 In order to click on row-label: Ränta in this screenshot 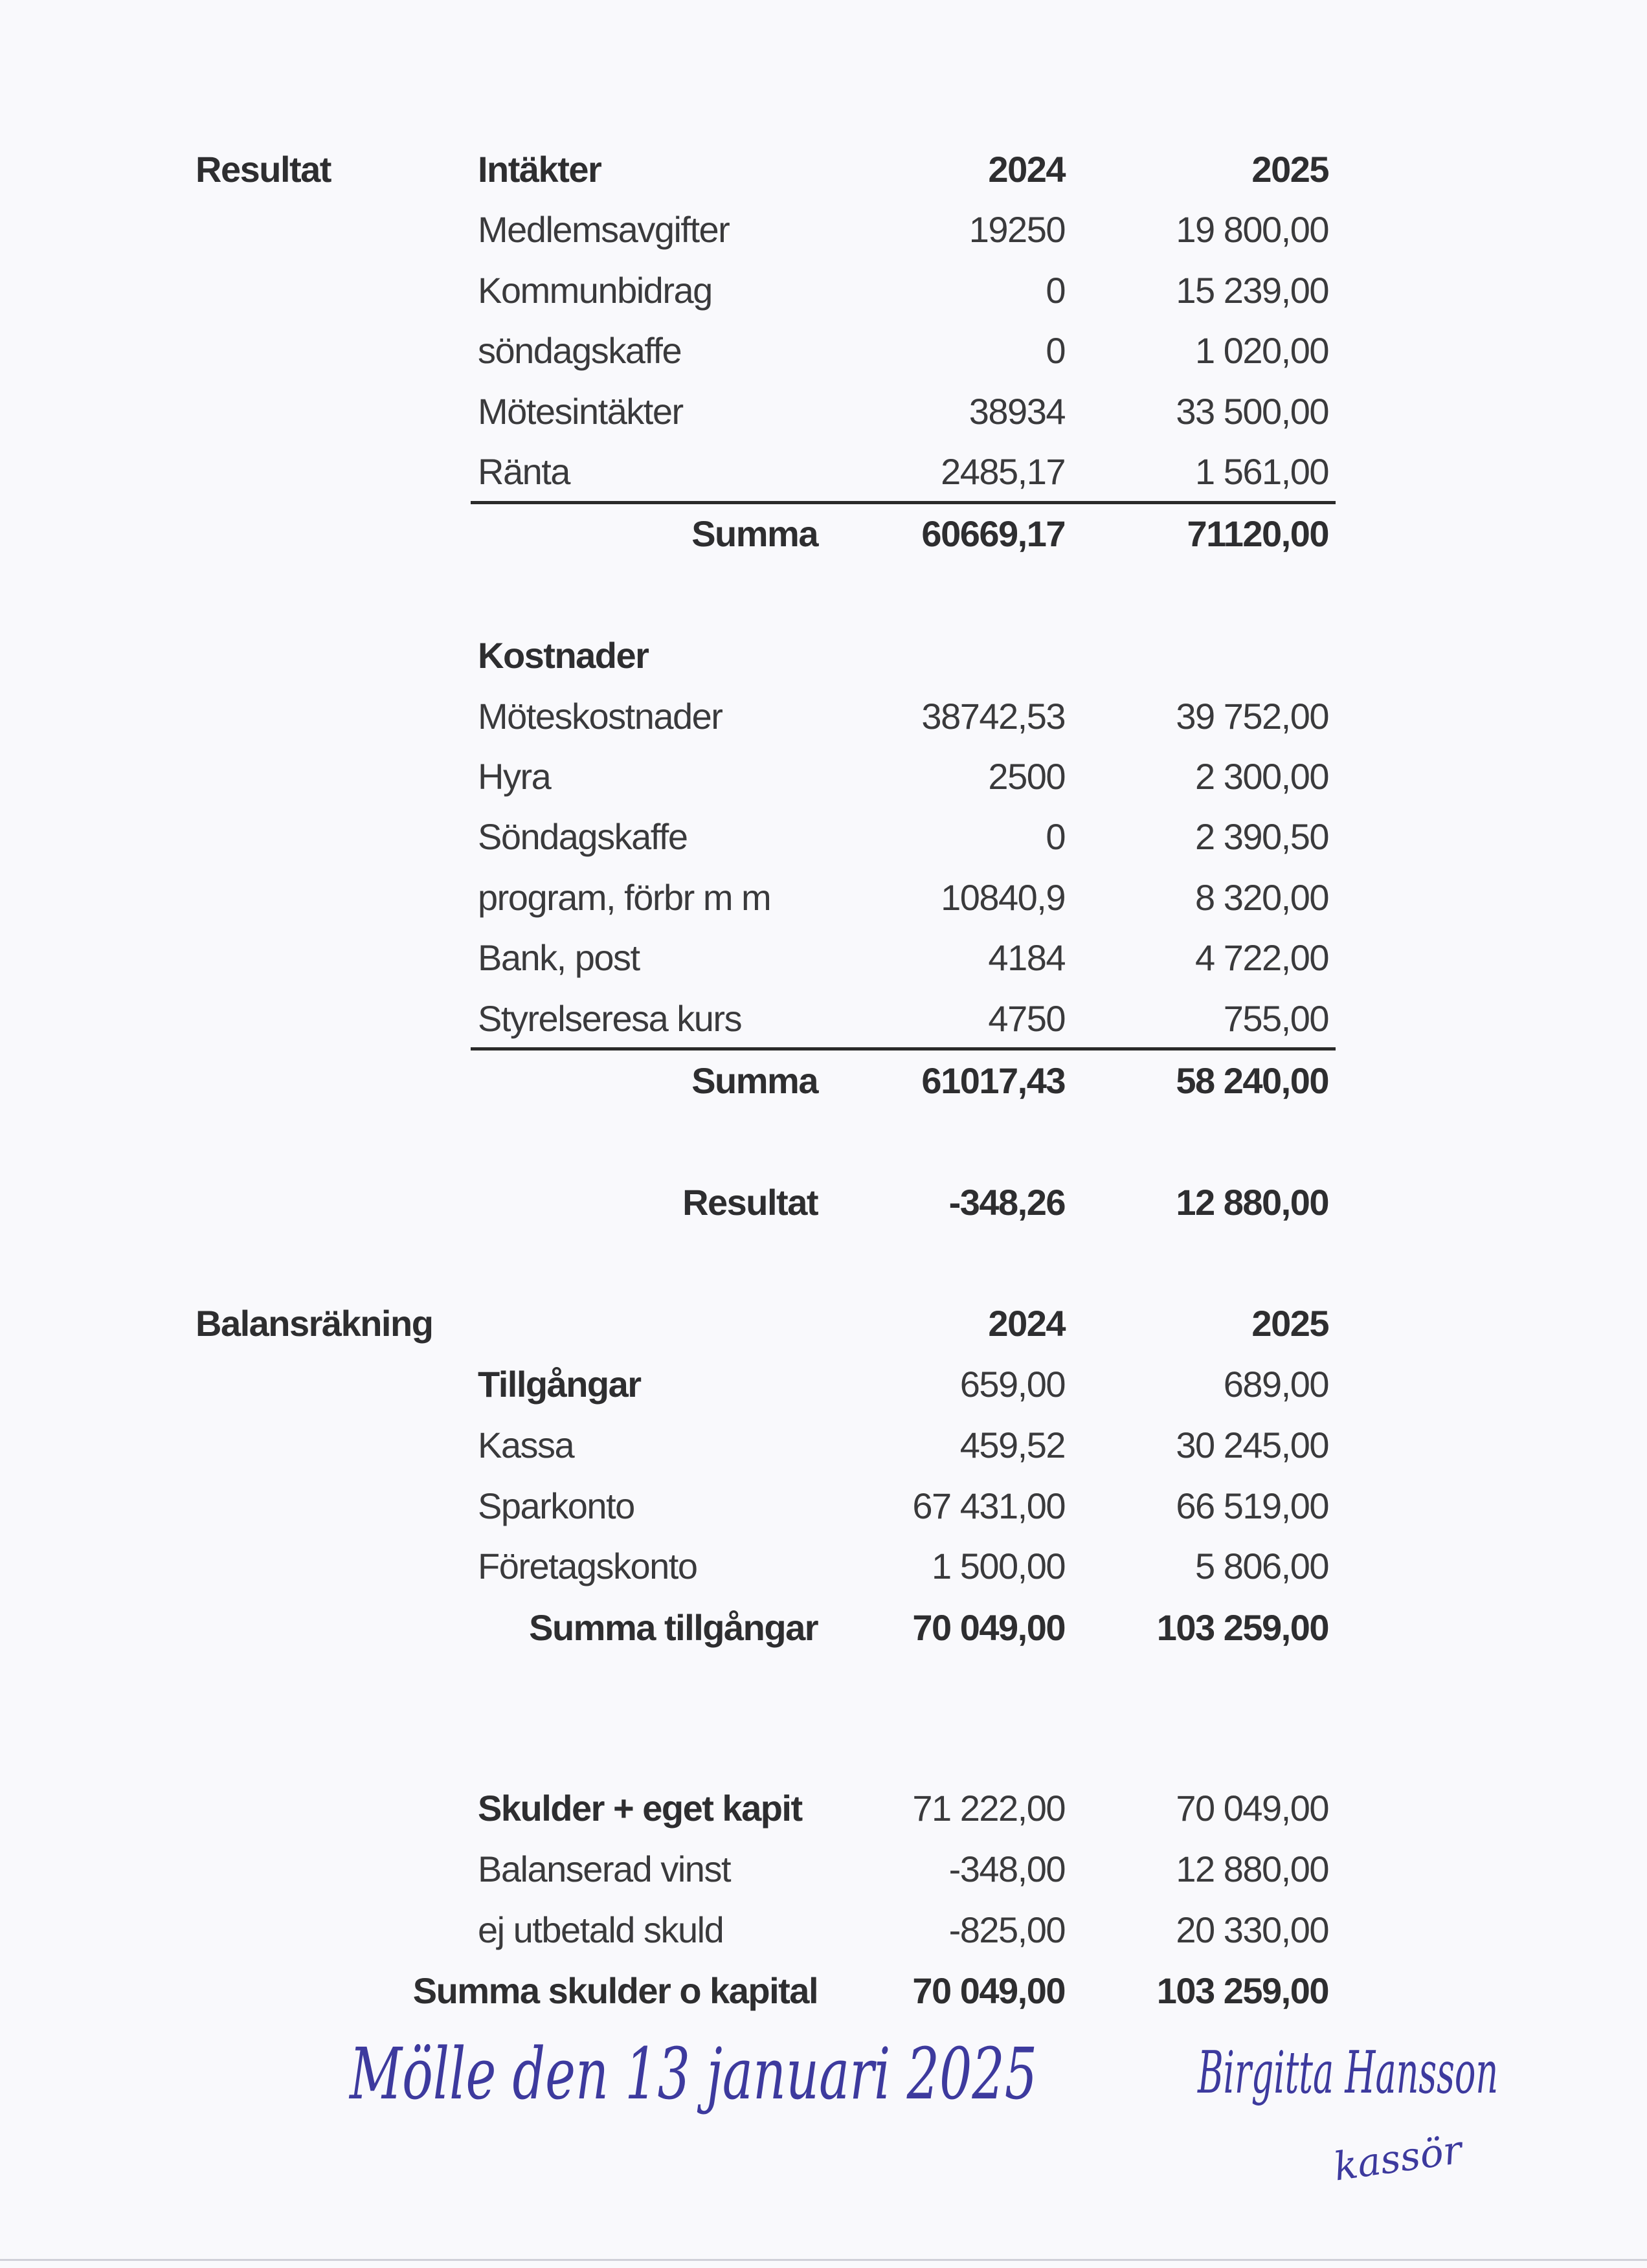, I will do `click(524, 471)`.